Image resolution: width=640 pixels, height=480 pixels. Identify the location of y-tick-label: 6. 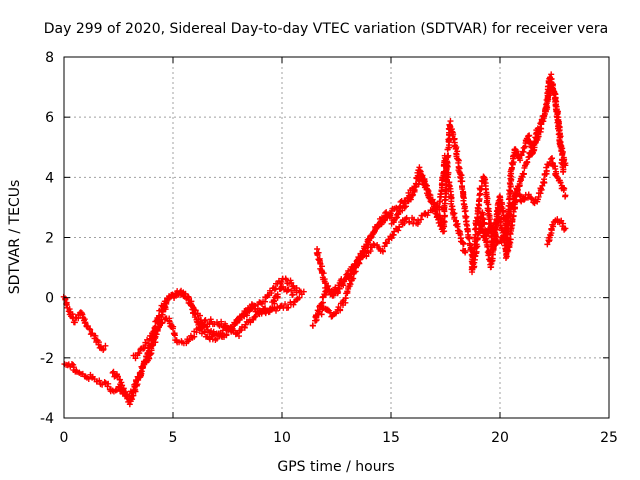
(49, 118).